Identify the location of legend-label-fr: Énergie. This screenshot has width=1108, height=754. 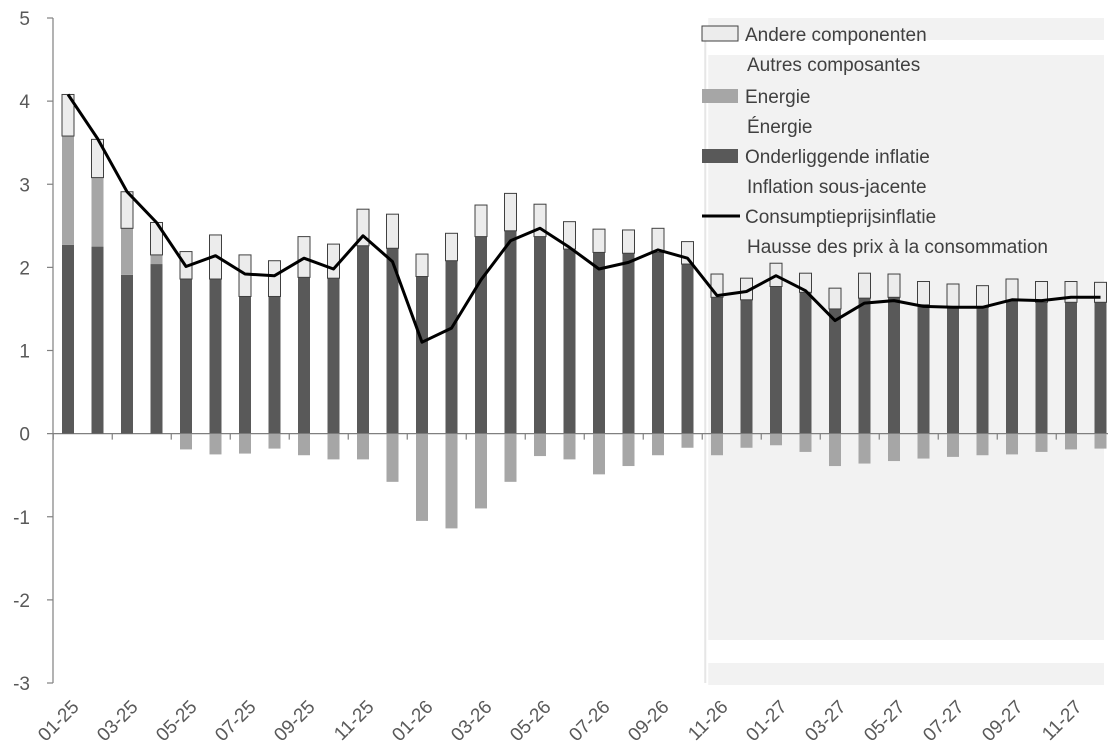
(780, 127).